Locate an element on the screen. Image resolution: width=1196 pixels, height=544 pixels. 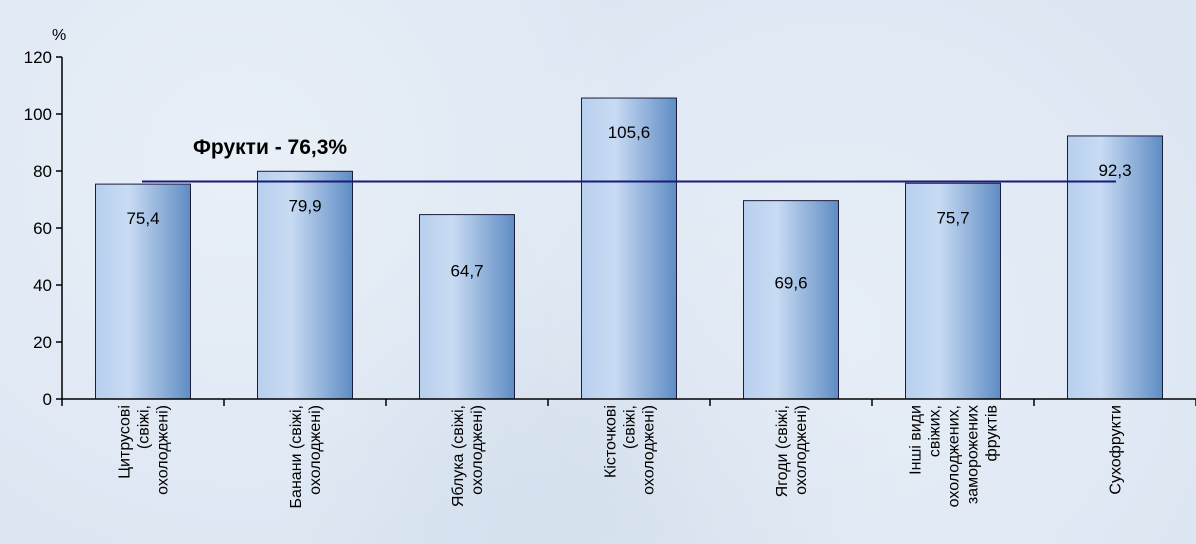
data-label: 69,6 is located at coordinates (790, 283).